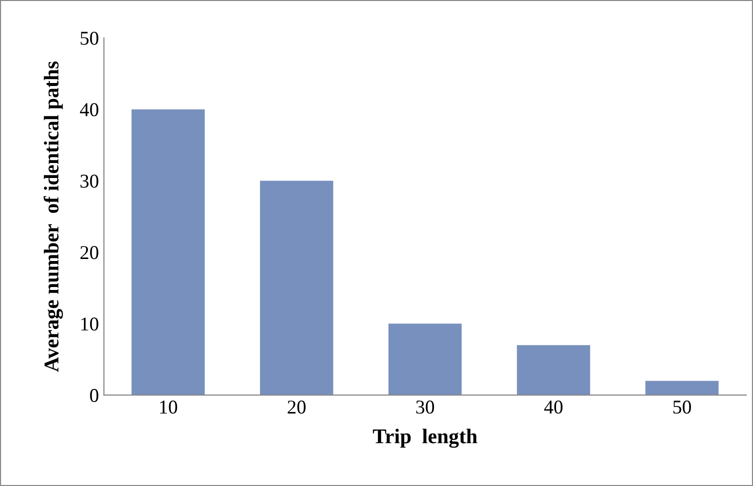 This screenshot has height=486, width=753. I want to click on x-tick-label: 30, so click(425, 407).